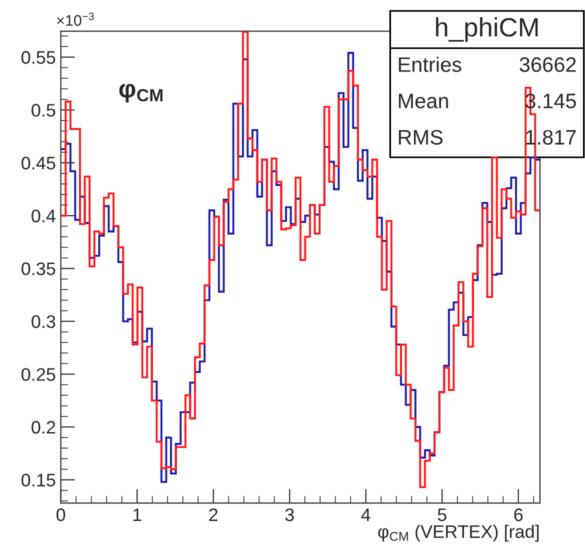 This screenshot has height=548, width=585. I want to click on x-tick-label: 1, so click(137, 515).